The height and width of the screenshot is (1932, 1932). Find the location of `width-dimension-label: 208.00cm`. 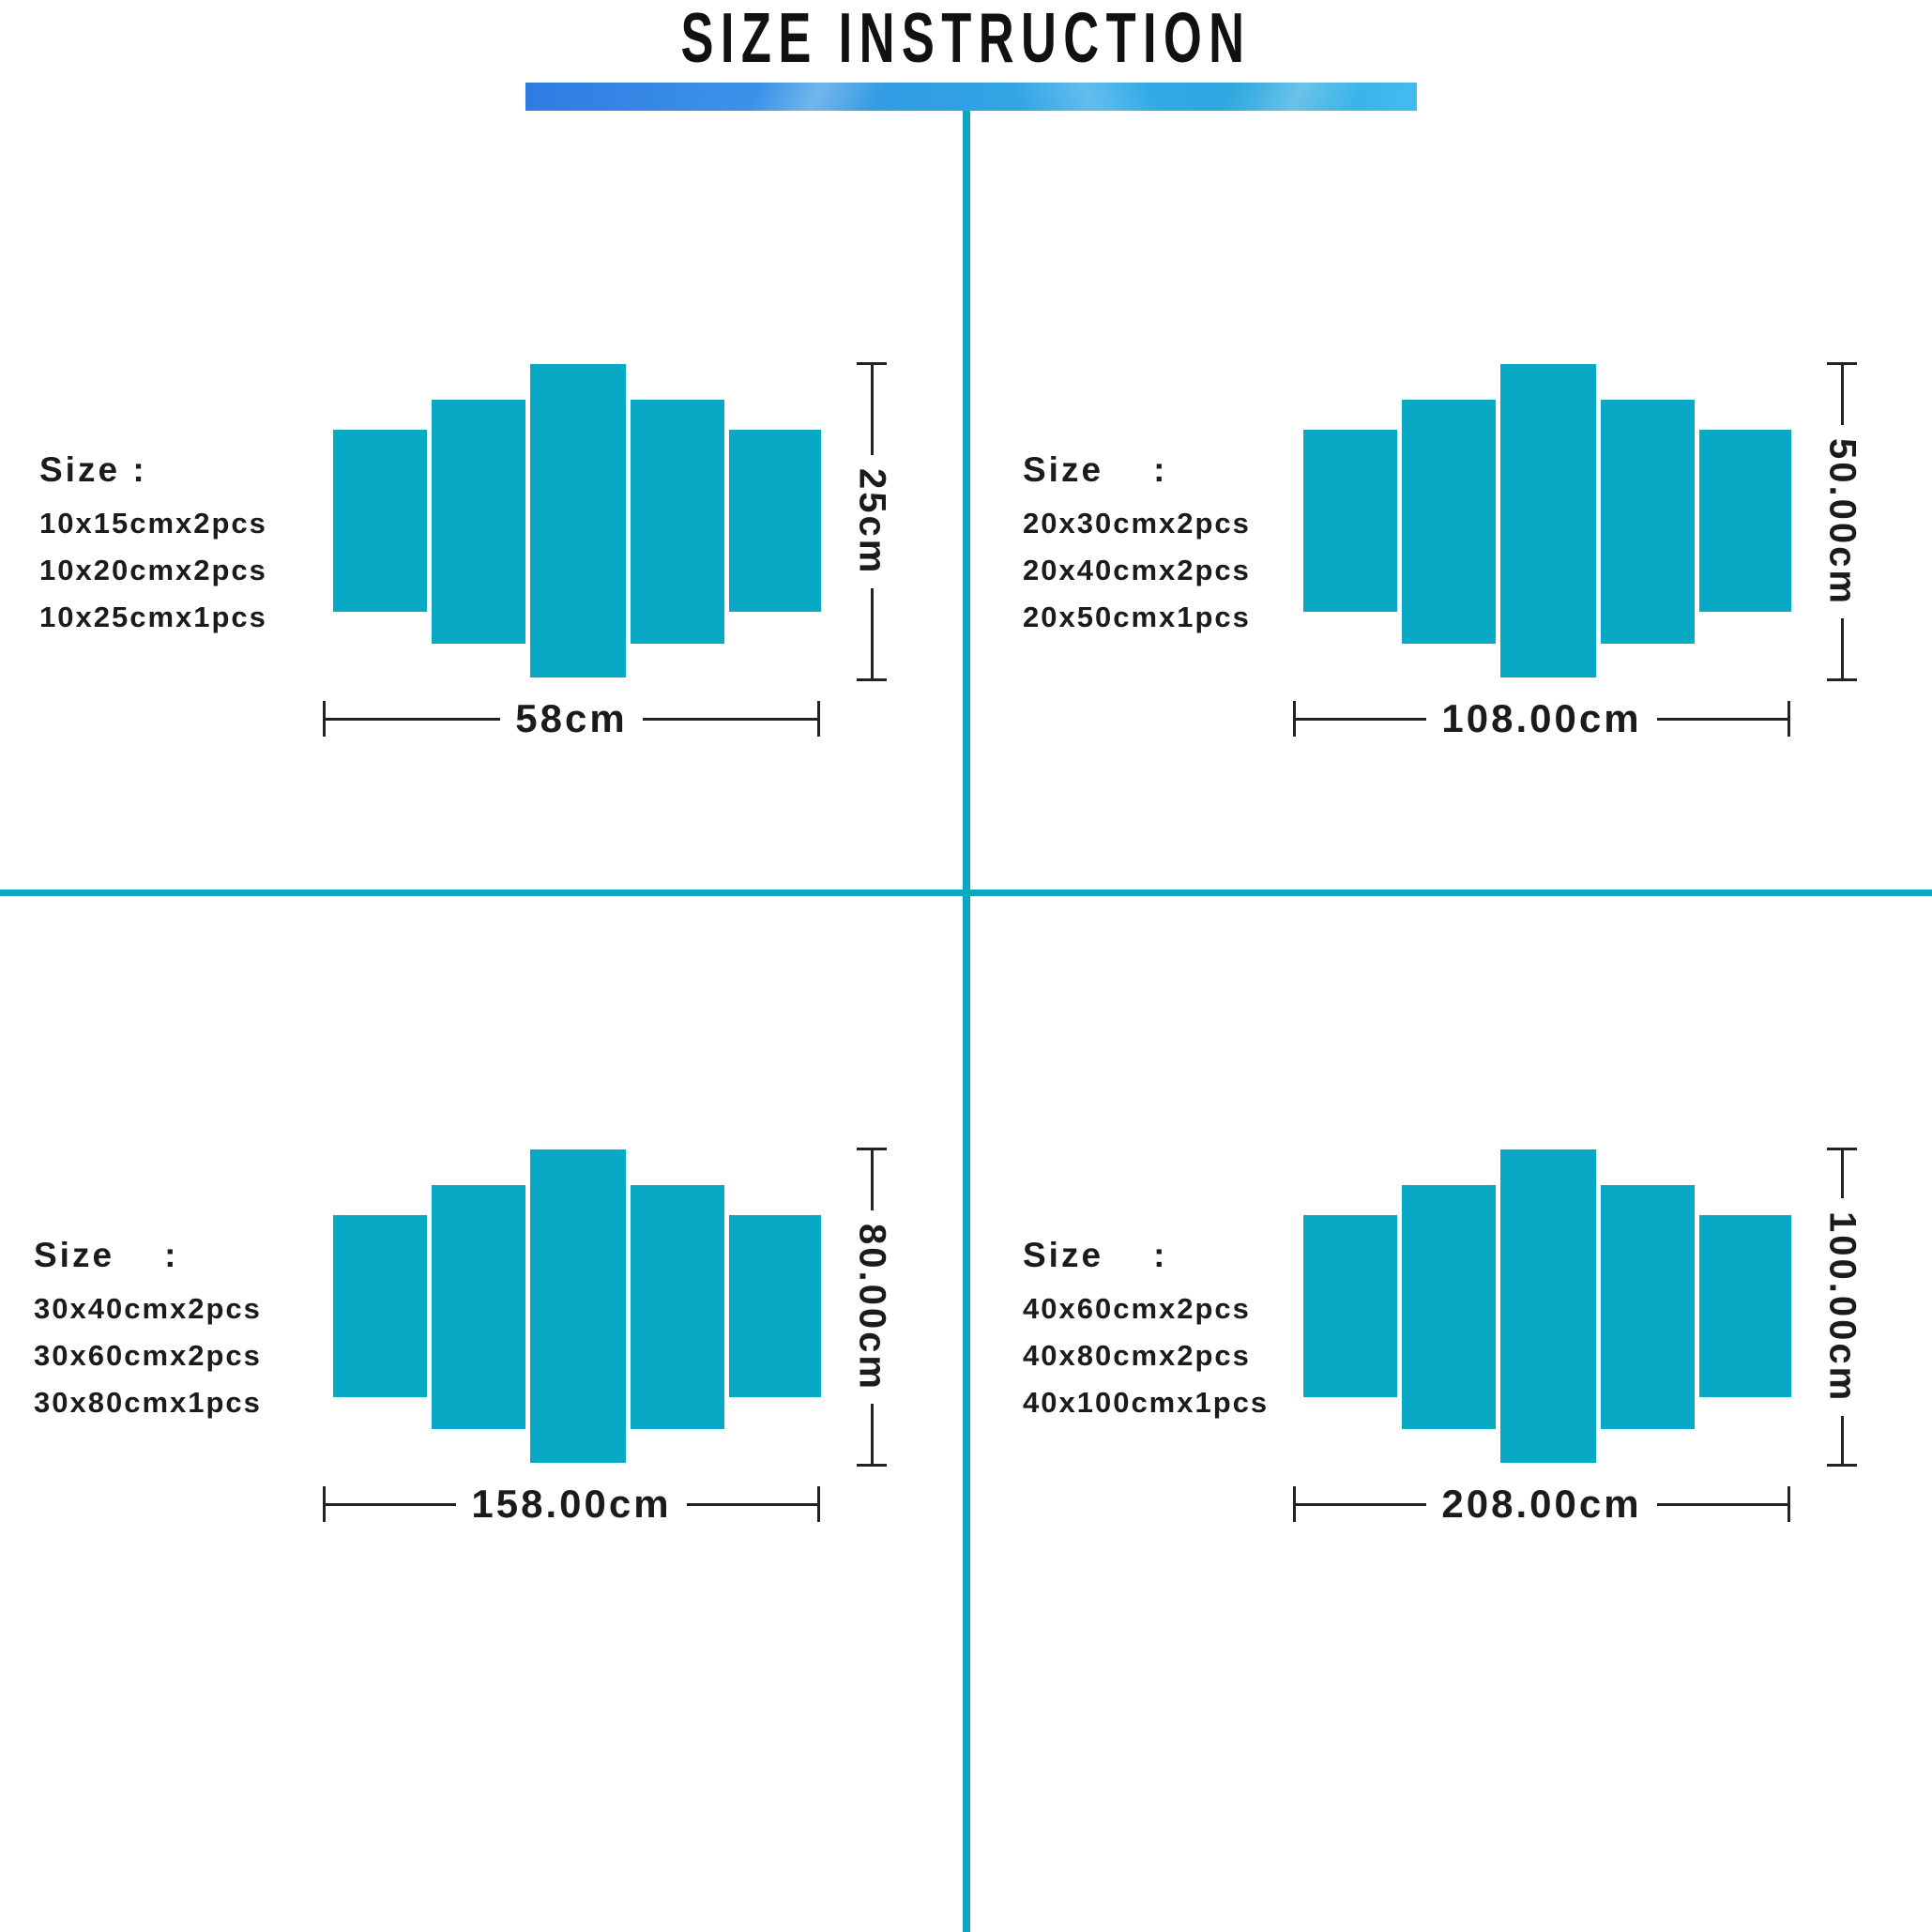

width-dimension-label: 208.00cm is located at coordinates (1541, 1504).